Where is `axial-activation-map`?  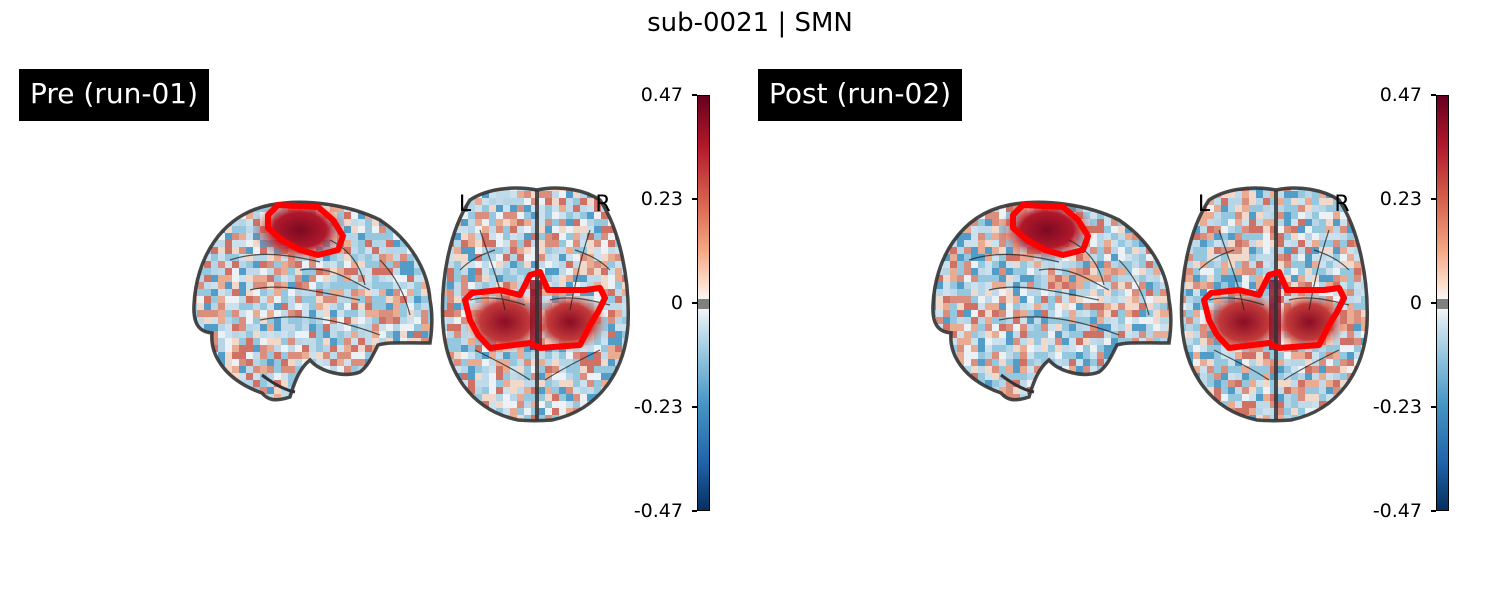 axial-activation-map is located at coordinates (535, 304).